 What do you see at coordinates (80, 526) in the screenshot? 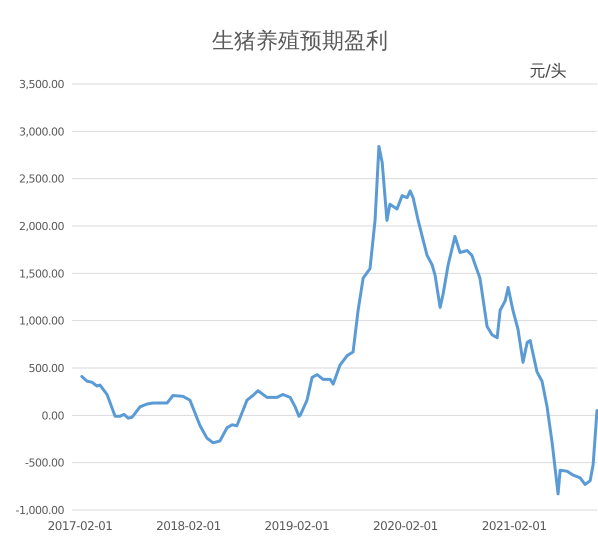
I see `x-tick-label: 2017-02-01` at bounding box center [80, 526].